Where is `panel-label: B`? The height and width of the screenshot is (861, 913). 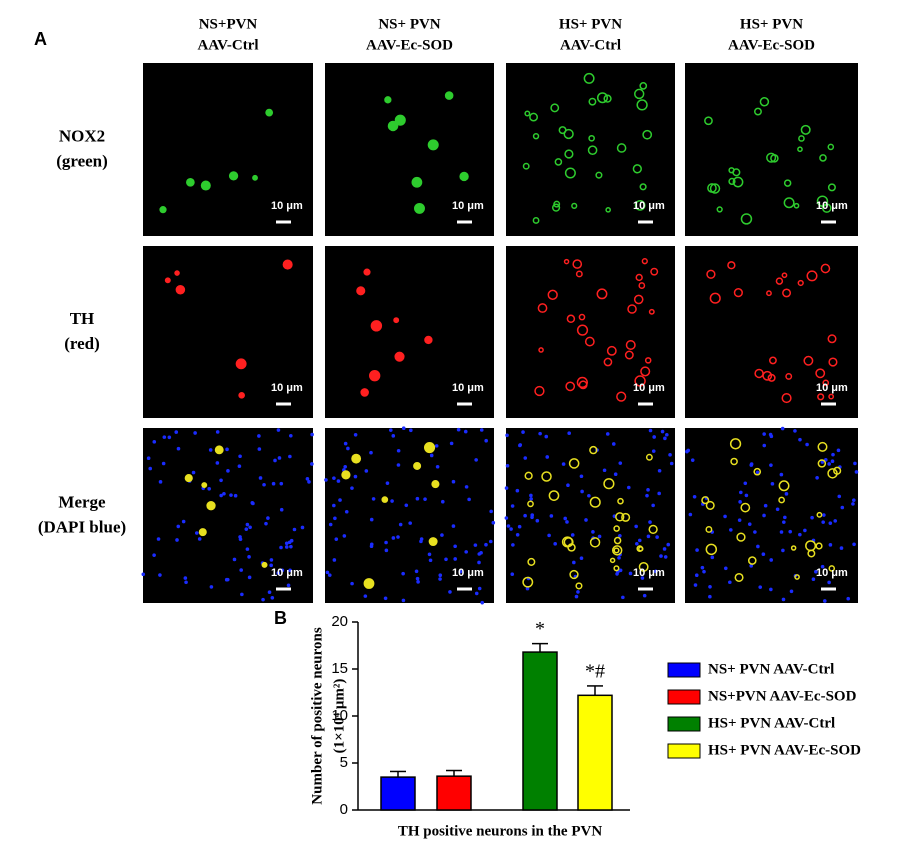
panel-label: B is located at coordinates (280, 618).